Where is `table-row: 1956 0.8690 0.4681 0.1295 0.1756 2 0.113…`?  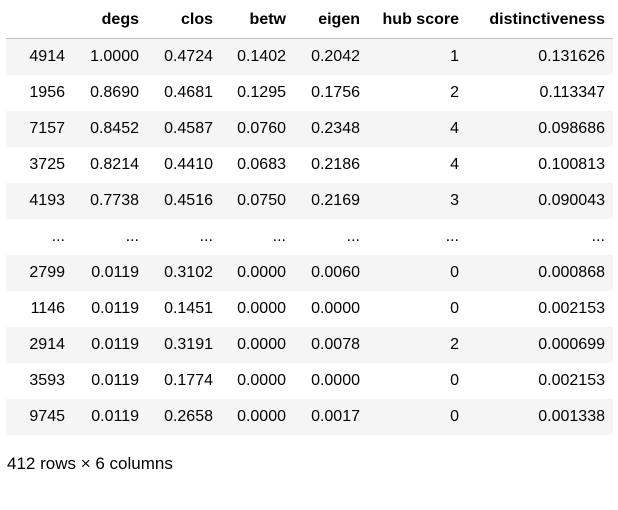 table-row: 1956 0.8690 0.4681 0.1295 0.1756 2 0.113… is located at coordinates (309, 93).